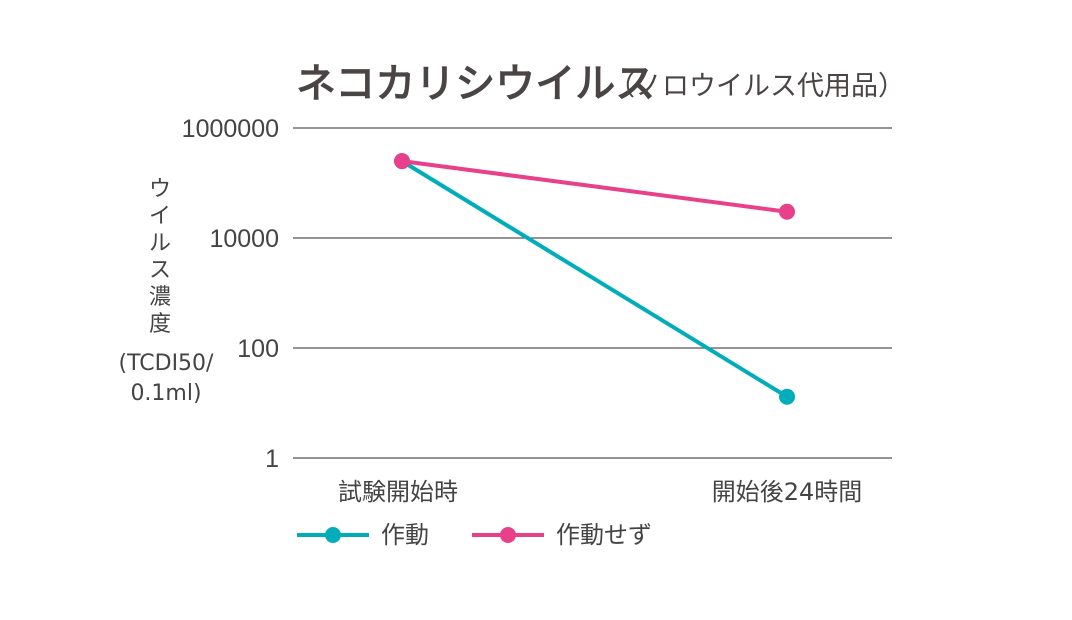 This screenshot has width=1072, height=620. I want to click on y-axis-label-line: 0.1ml), so click(165, 393).